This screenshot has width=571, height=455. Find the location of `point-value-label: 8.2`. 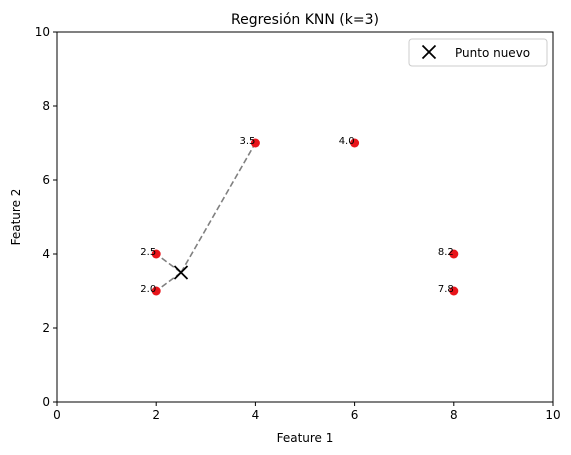

point-value-label: 8.2 is located at coordinates (446, 252).